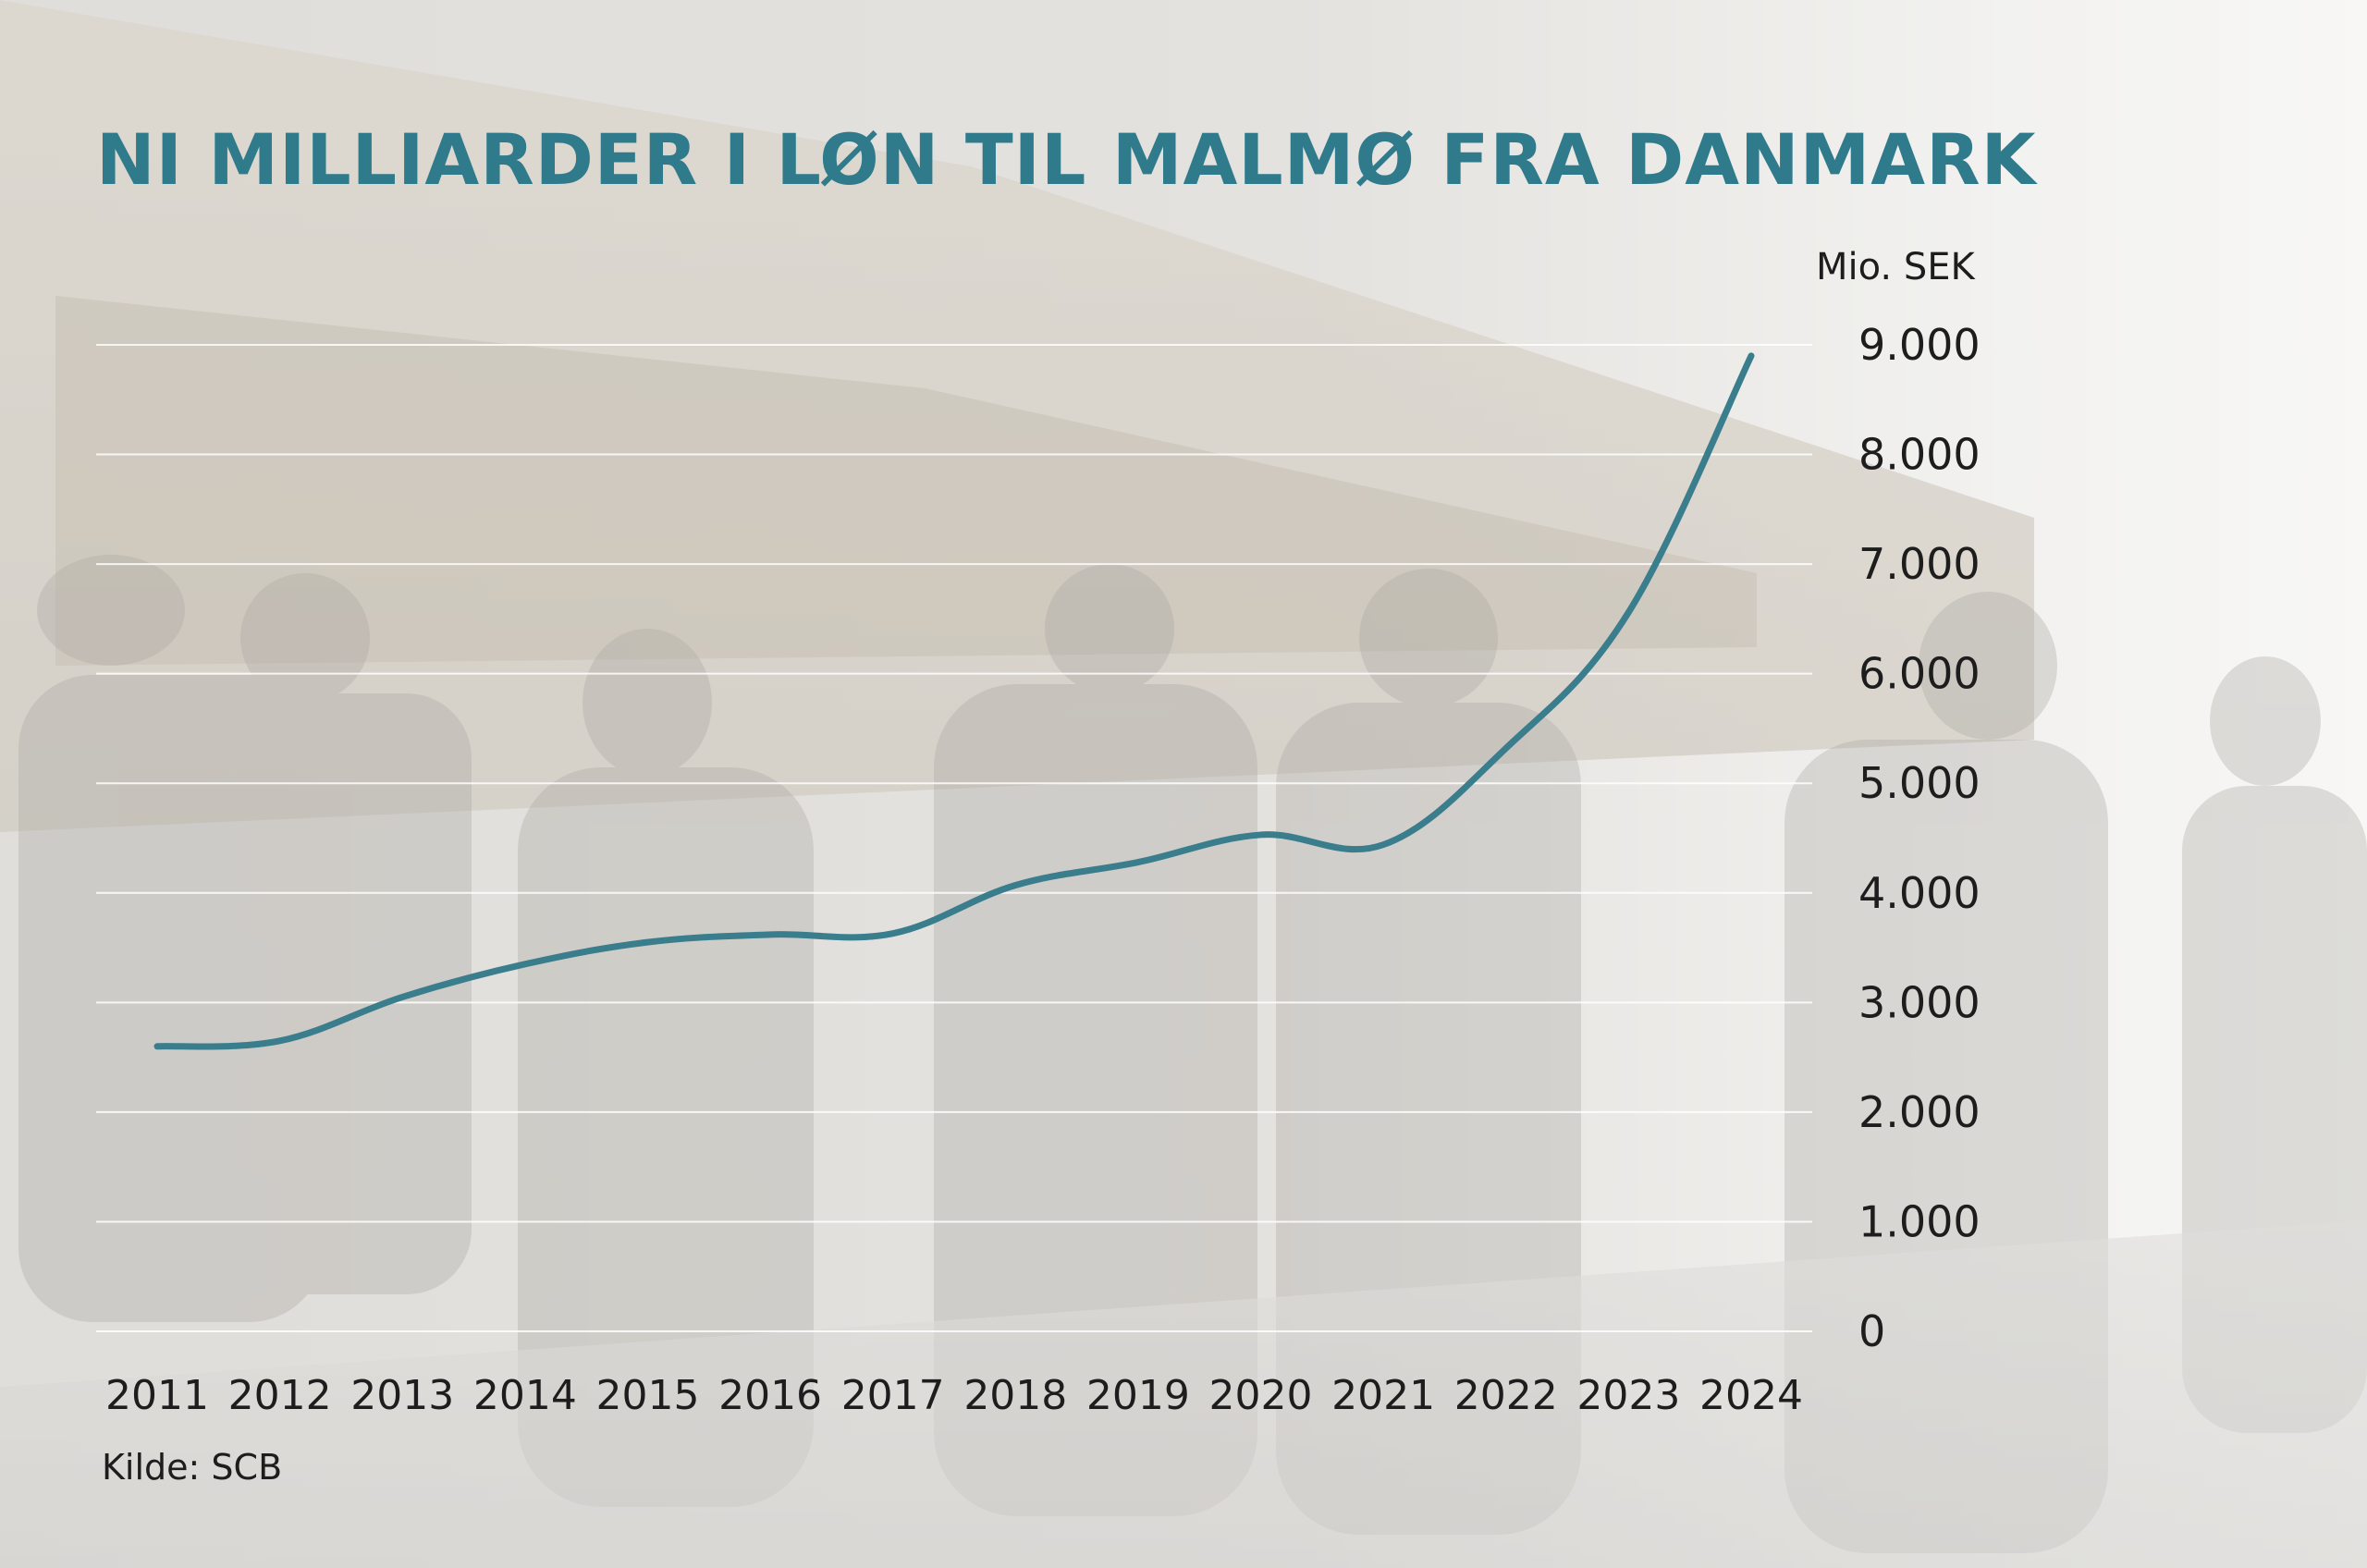 Image resolution: width=2367 pixels, height=1568 pixels. Describe the element at coordinates (1751, 1395) in the screenshot. I see `x-tick-label: 2024` at that location.